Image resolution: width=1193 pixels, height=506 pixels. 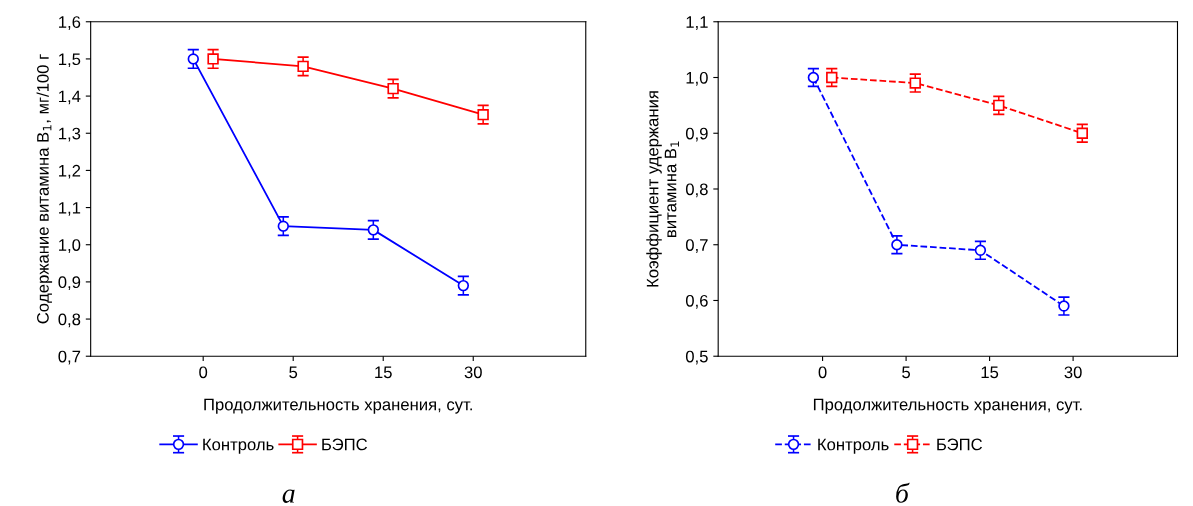 I want to click on y-tick-label: 1,2, so click(x=70, y=171).